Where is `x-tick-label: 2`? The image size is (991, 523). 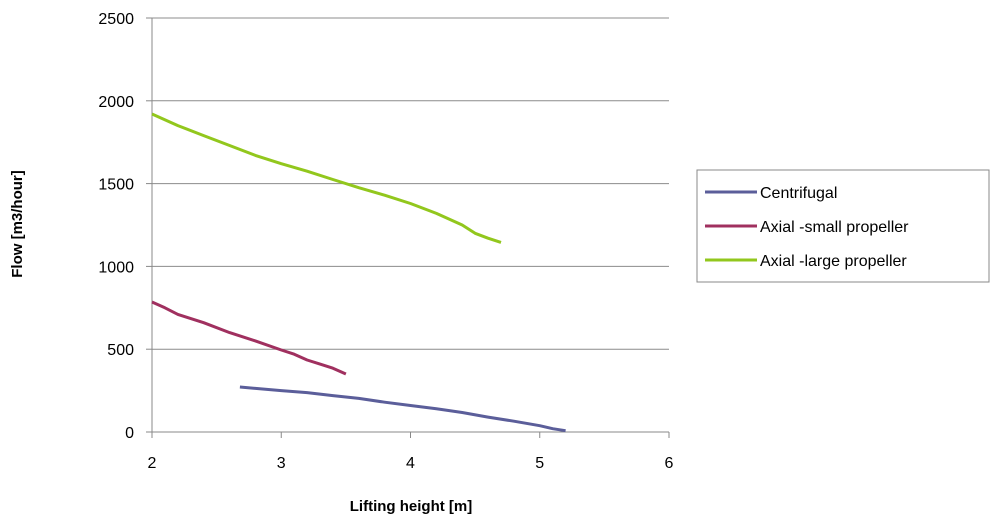 x-tick-label: 2 is located at coordinates (152, 463).